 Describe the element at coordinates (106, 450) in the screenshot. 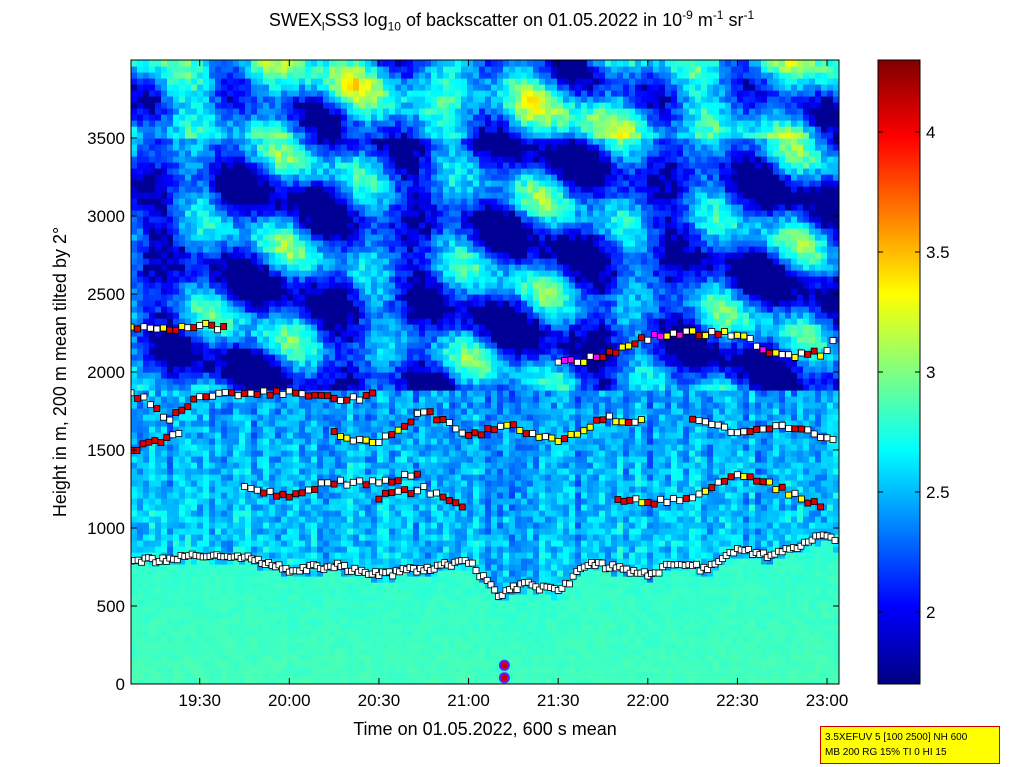

I see `y-tick-label: 1500` at that location.